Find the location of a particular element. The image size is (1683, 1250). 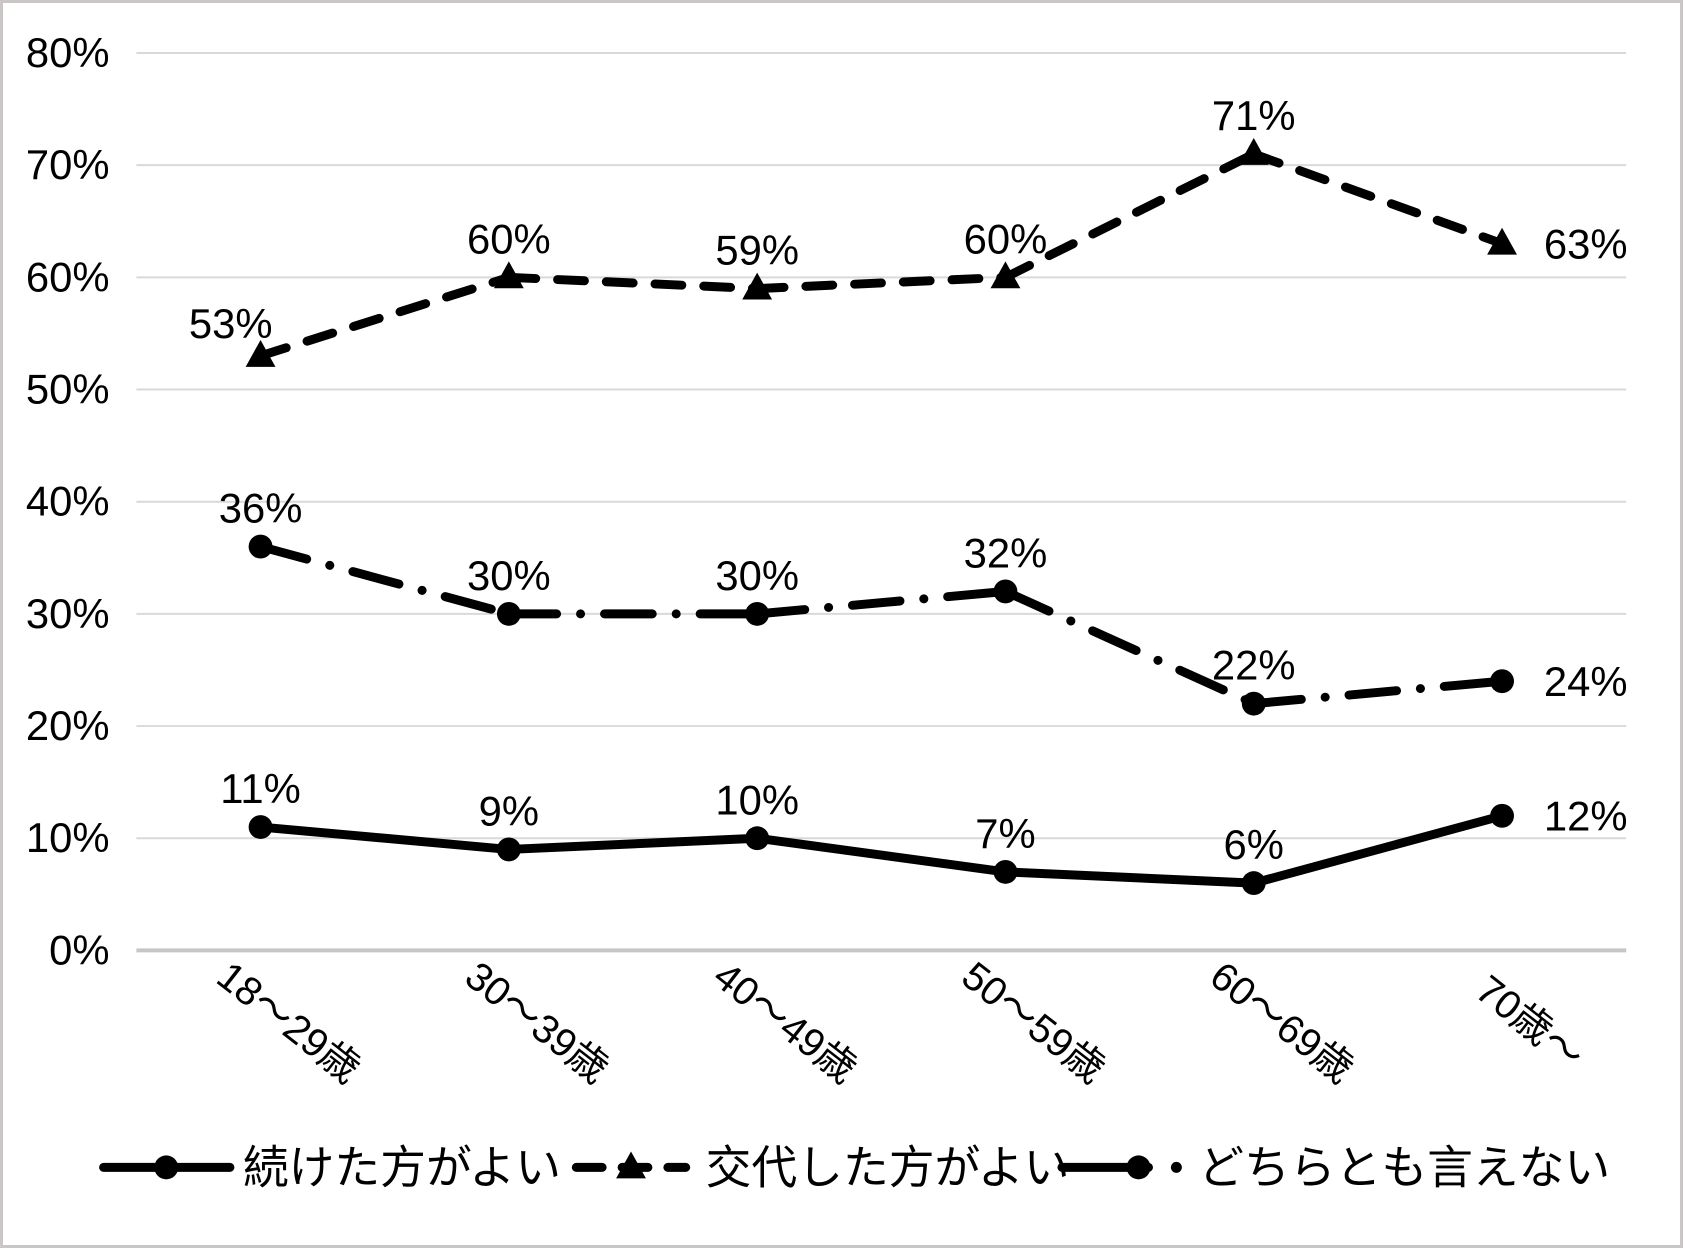

y-axis-label: 10% is located at coordinates (68, 837).